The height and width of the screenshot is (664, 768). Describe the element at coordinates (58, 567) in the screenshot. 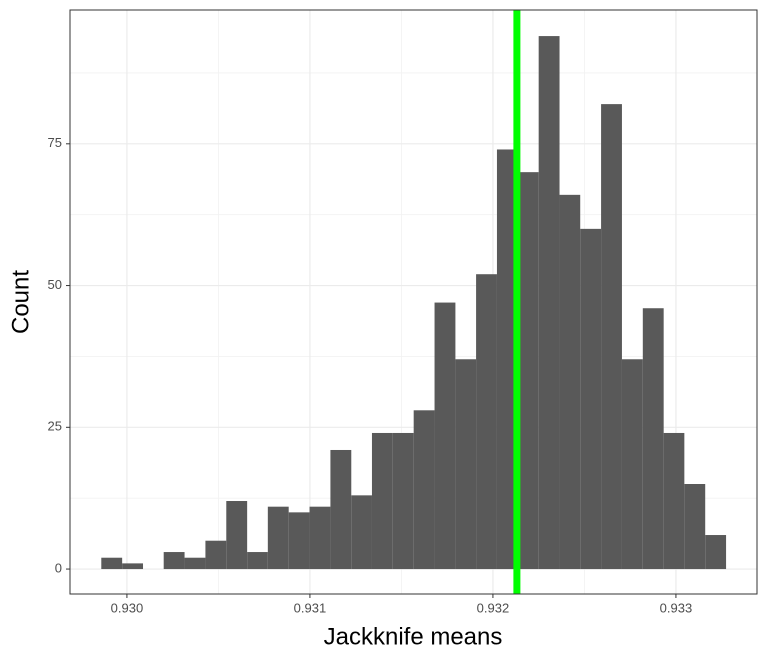

I see `y-tick-label: 0` at that location.